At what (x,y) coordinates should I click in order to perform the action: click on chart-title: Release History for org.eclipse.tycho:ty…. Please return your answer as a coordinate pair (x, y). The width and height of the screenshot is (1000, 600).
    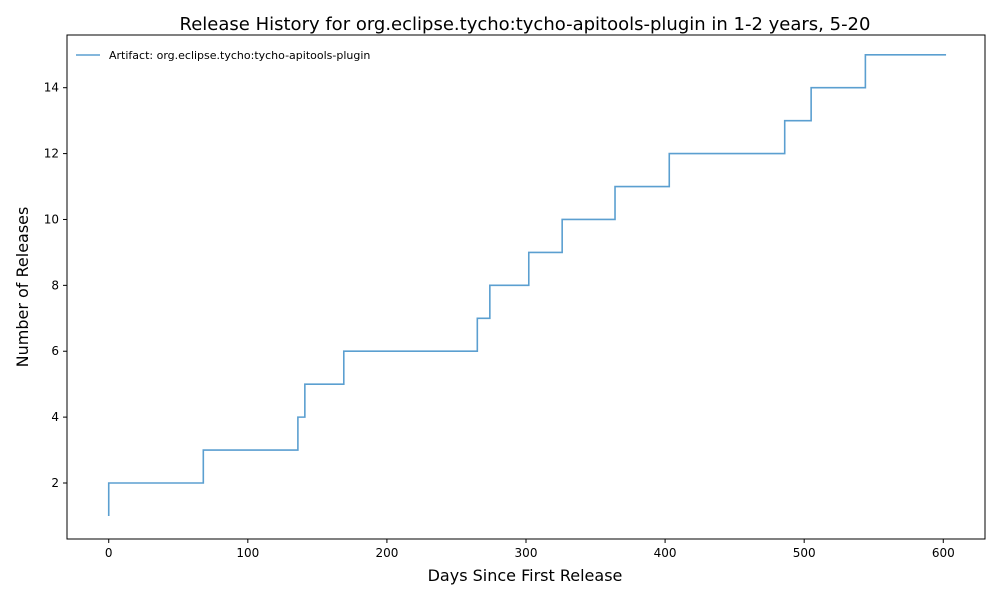
    Looking at the image, I should click on (525, 24).